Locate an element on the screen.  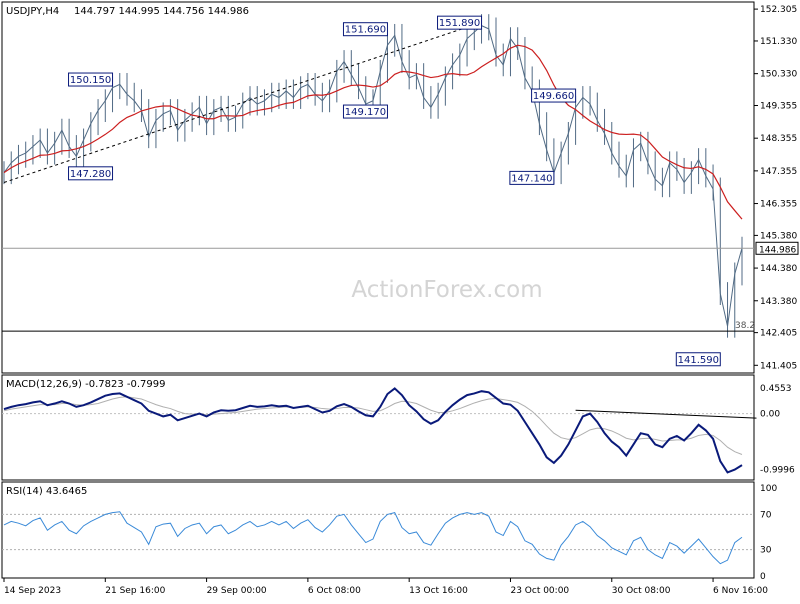
price-annotation-label: 151.690 is located at coordinates (365, 30).